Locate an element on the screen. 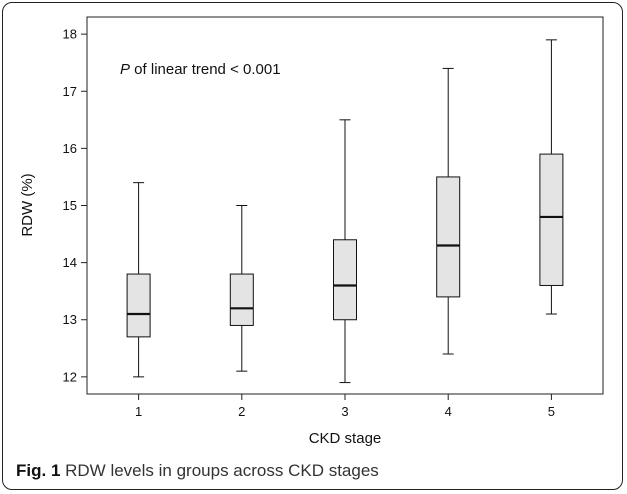  annotation: P of linear trend < 0.001 is located at coordinates (200, 69).